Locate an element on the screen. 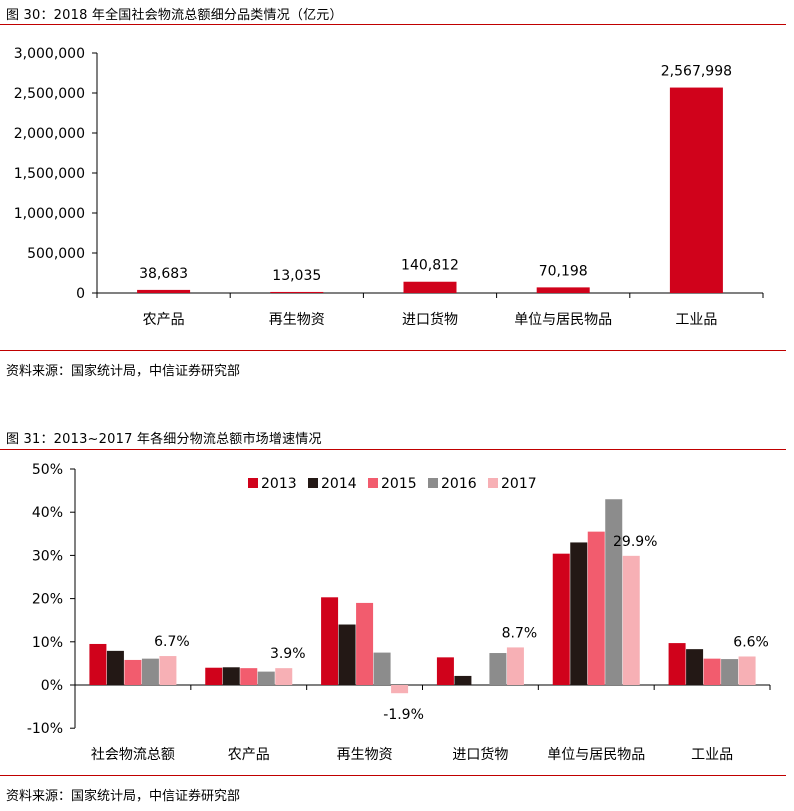 The height and width of the screenshot is (811, 794). figure31-top-rule is located at coordinates (393, 449).